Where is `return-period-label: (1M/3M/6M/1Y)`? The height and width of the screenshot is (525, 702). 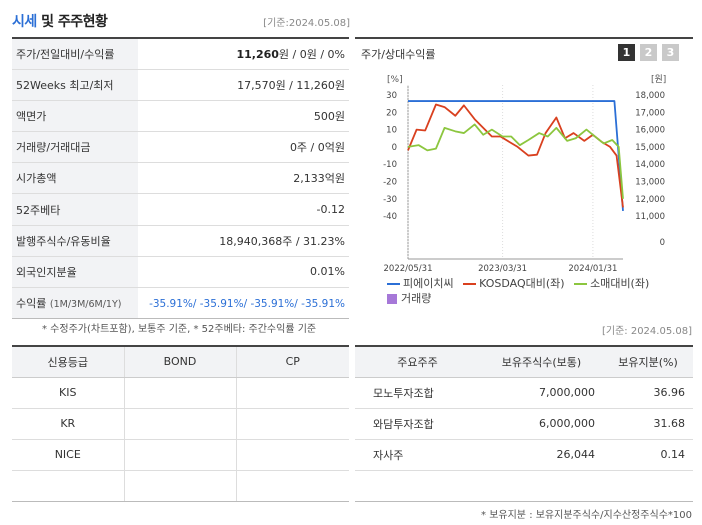
return-period-label: (1M/3M/6M/1Y) is located at coordinates (85, 305).